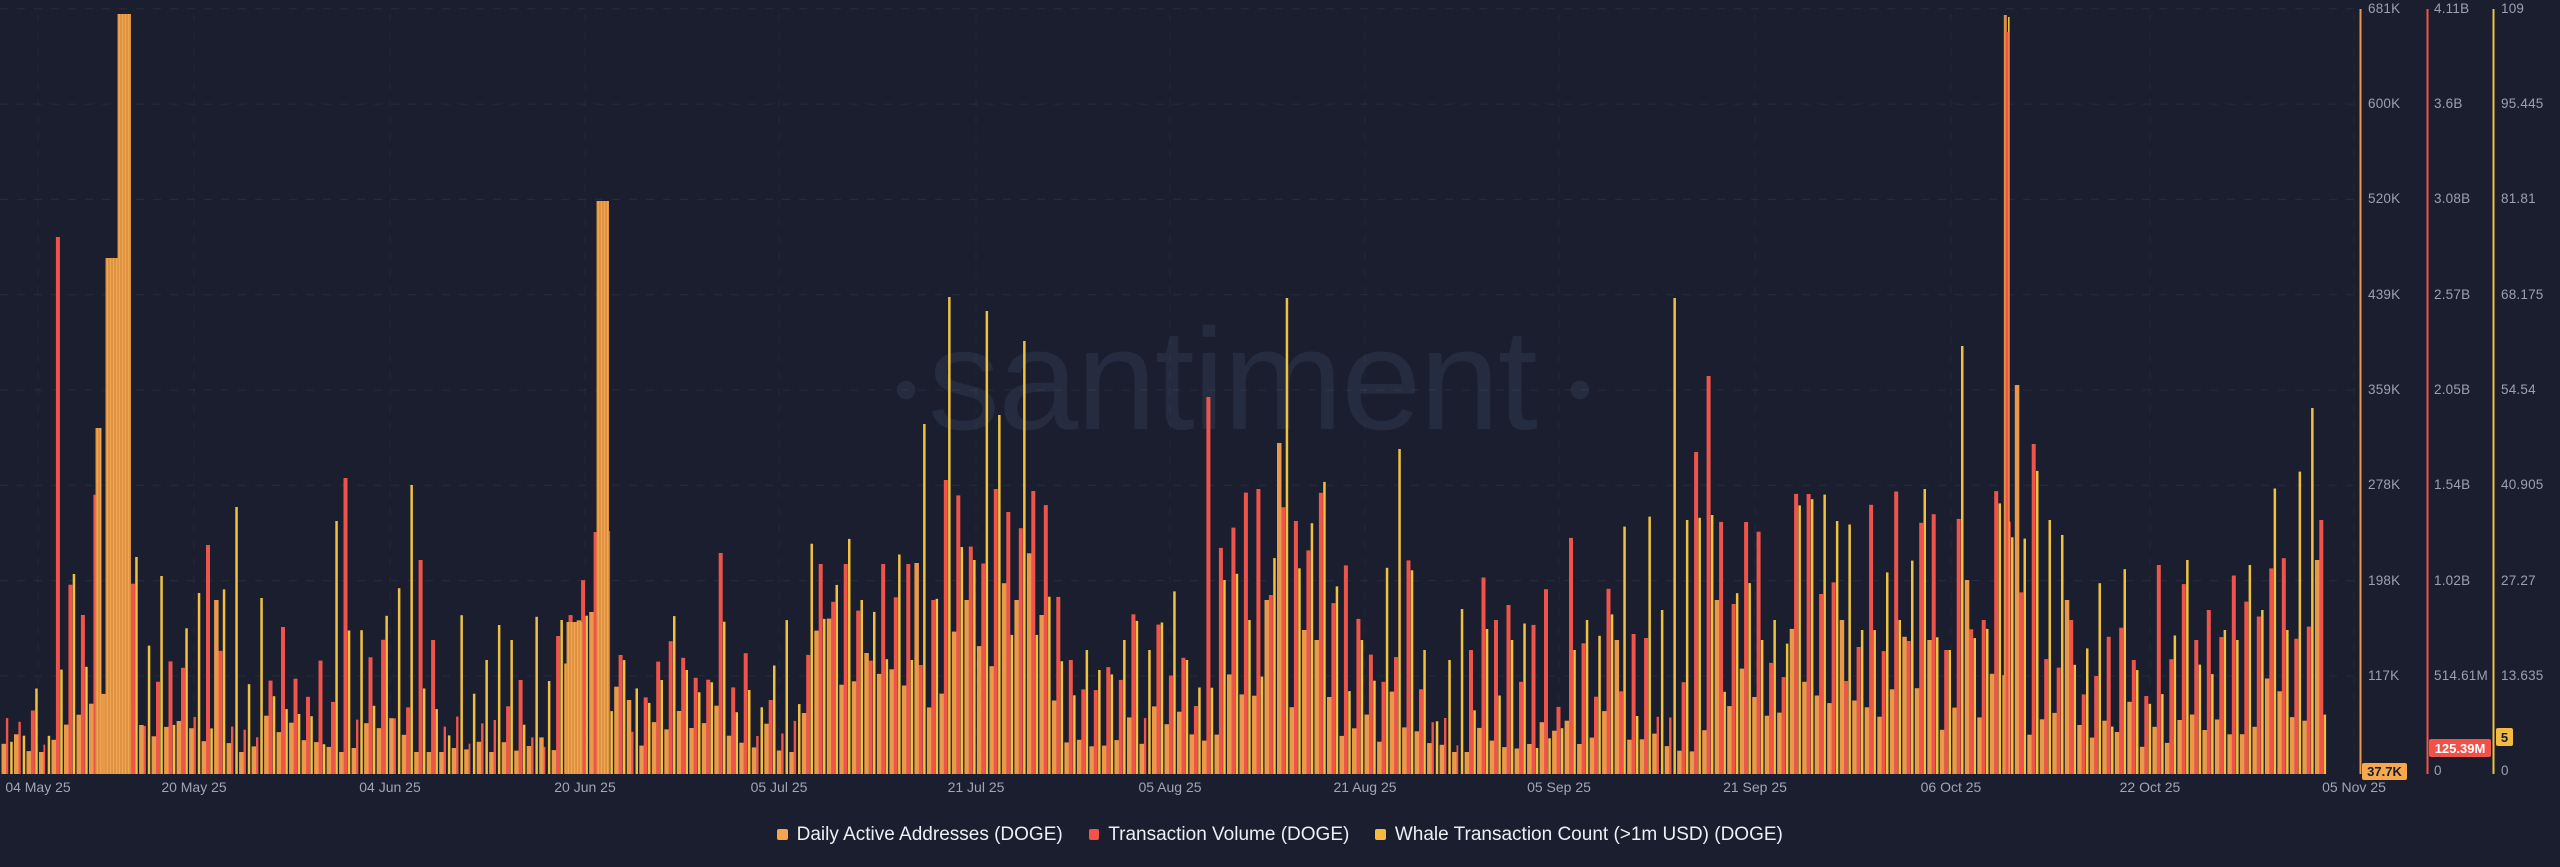  I want to click on svg-text: santiment, so click(1232, 379).